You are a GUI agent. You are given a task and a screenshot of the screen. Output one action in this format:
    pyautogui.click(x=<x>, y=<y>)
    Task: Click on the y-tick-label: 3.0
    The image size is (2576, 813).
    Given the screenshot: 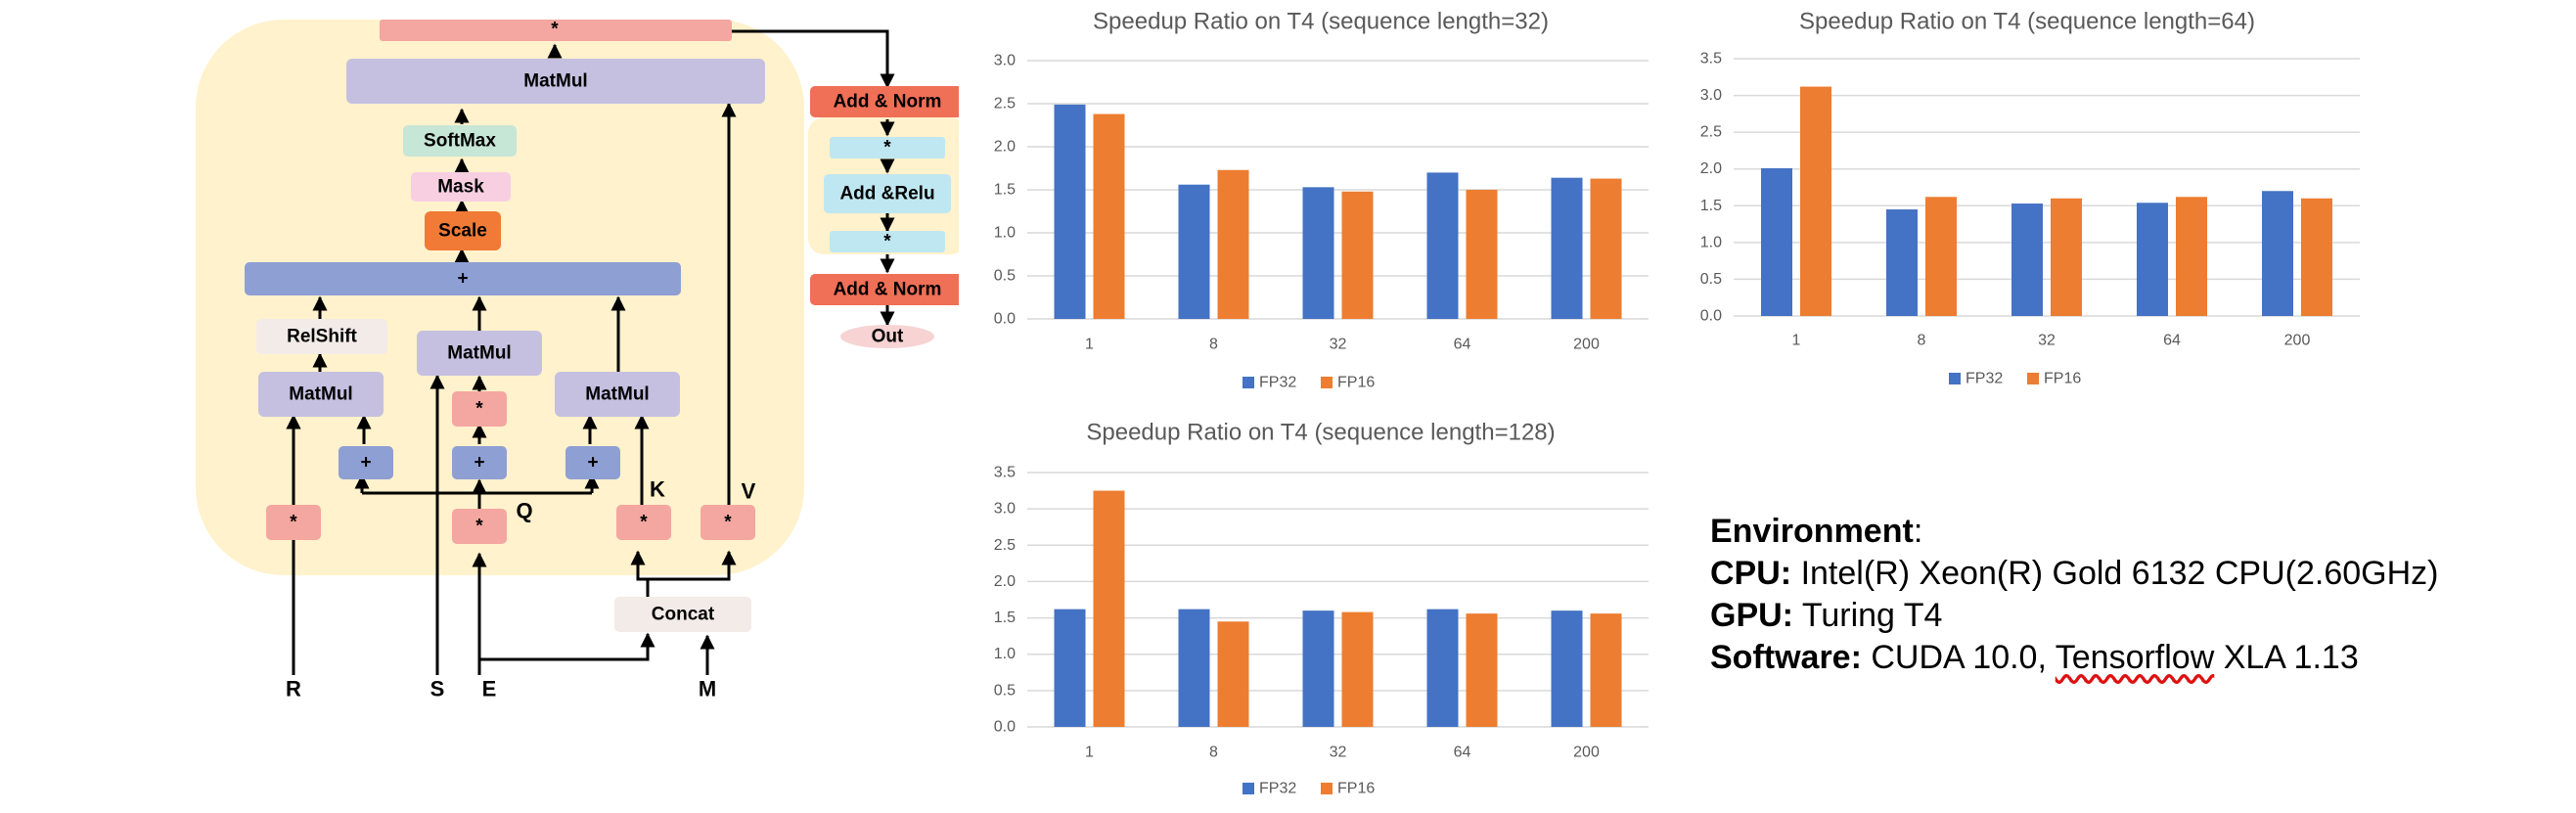 What is the action you would take?
    pyautogui.click(x=1005, y=509)
    